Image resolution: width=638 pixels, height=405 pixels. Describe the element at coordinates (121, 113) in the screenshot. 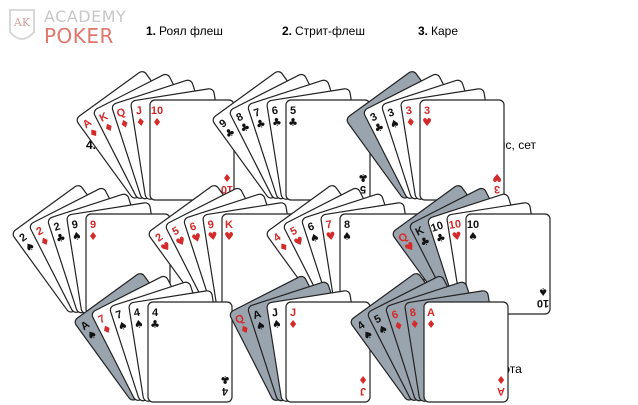

I see `card-rank: Q` at that location.